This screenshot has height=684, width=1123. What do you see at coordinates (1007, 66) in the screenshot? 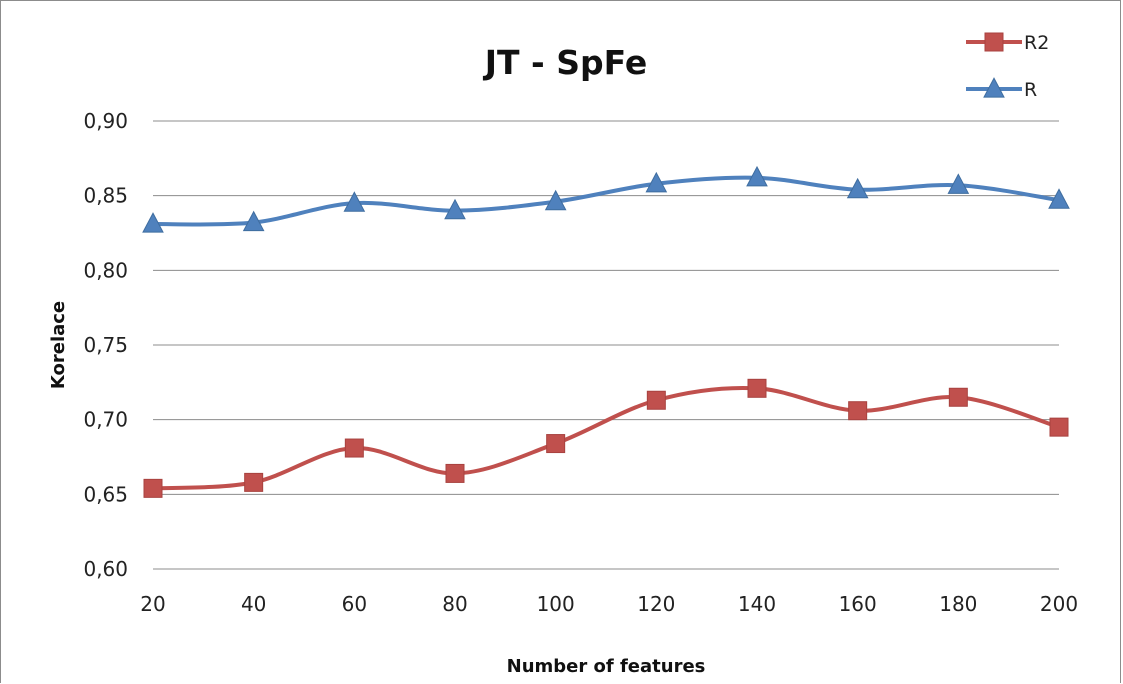
I see `legend: R2 R` at bounding box center [1007, 66].